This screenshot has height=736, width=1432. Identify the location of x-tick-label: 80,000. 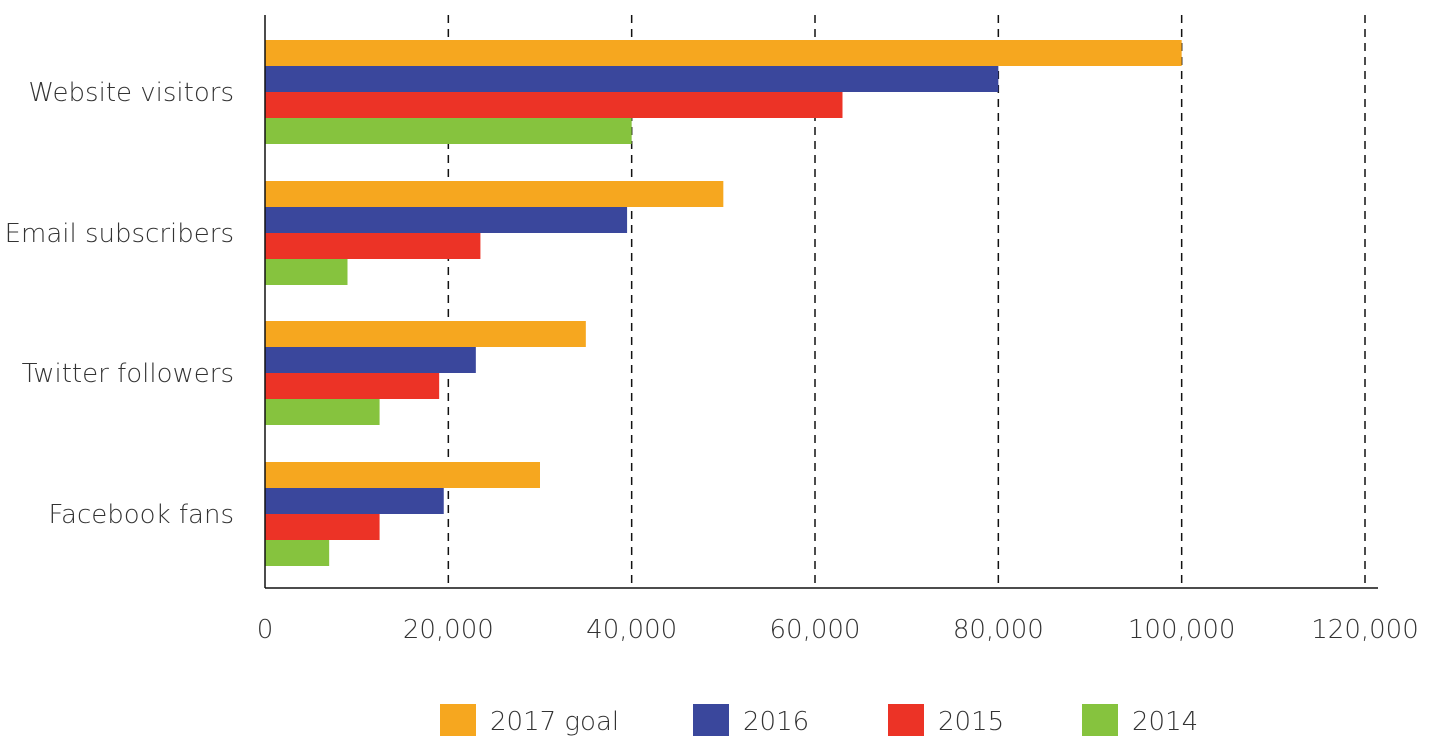
(998, 630).